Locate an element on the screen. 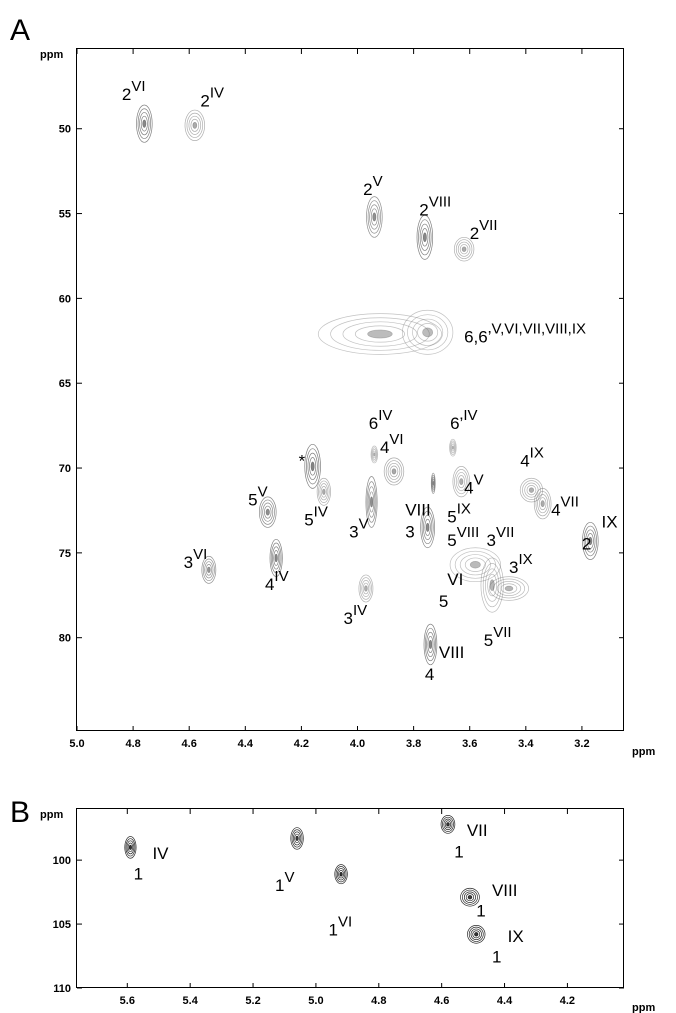 The width and height of the screenshot is (676, 1013). peak-assignment-label: 3VII is located at coordinates (501, 537).